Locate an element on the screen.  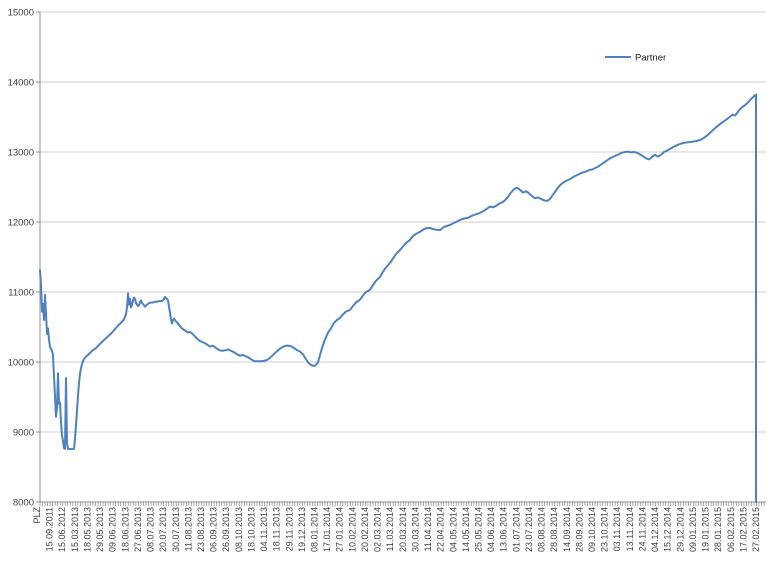
x-axis-label: 20.03.2014 is located at coordinates (403, 529).